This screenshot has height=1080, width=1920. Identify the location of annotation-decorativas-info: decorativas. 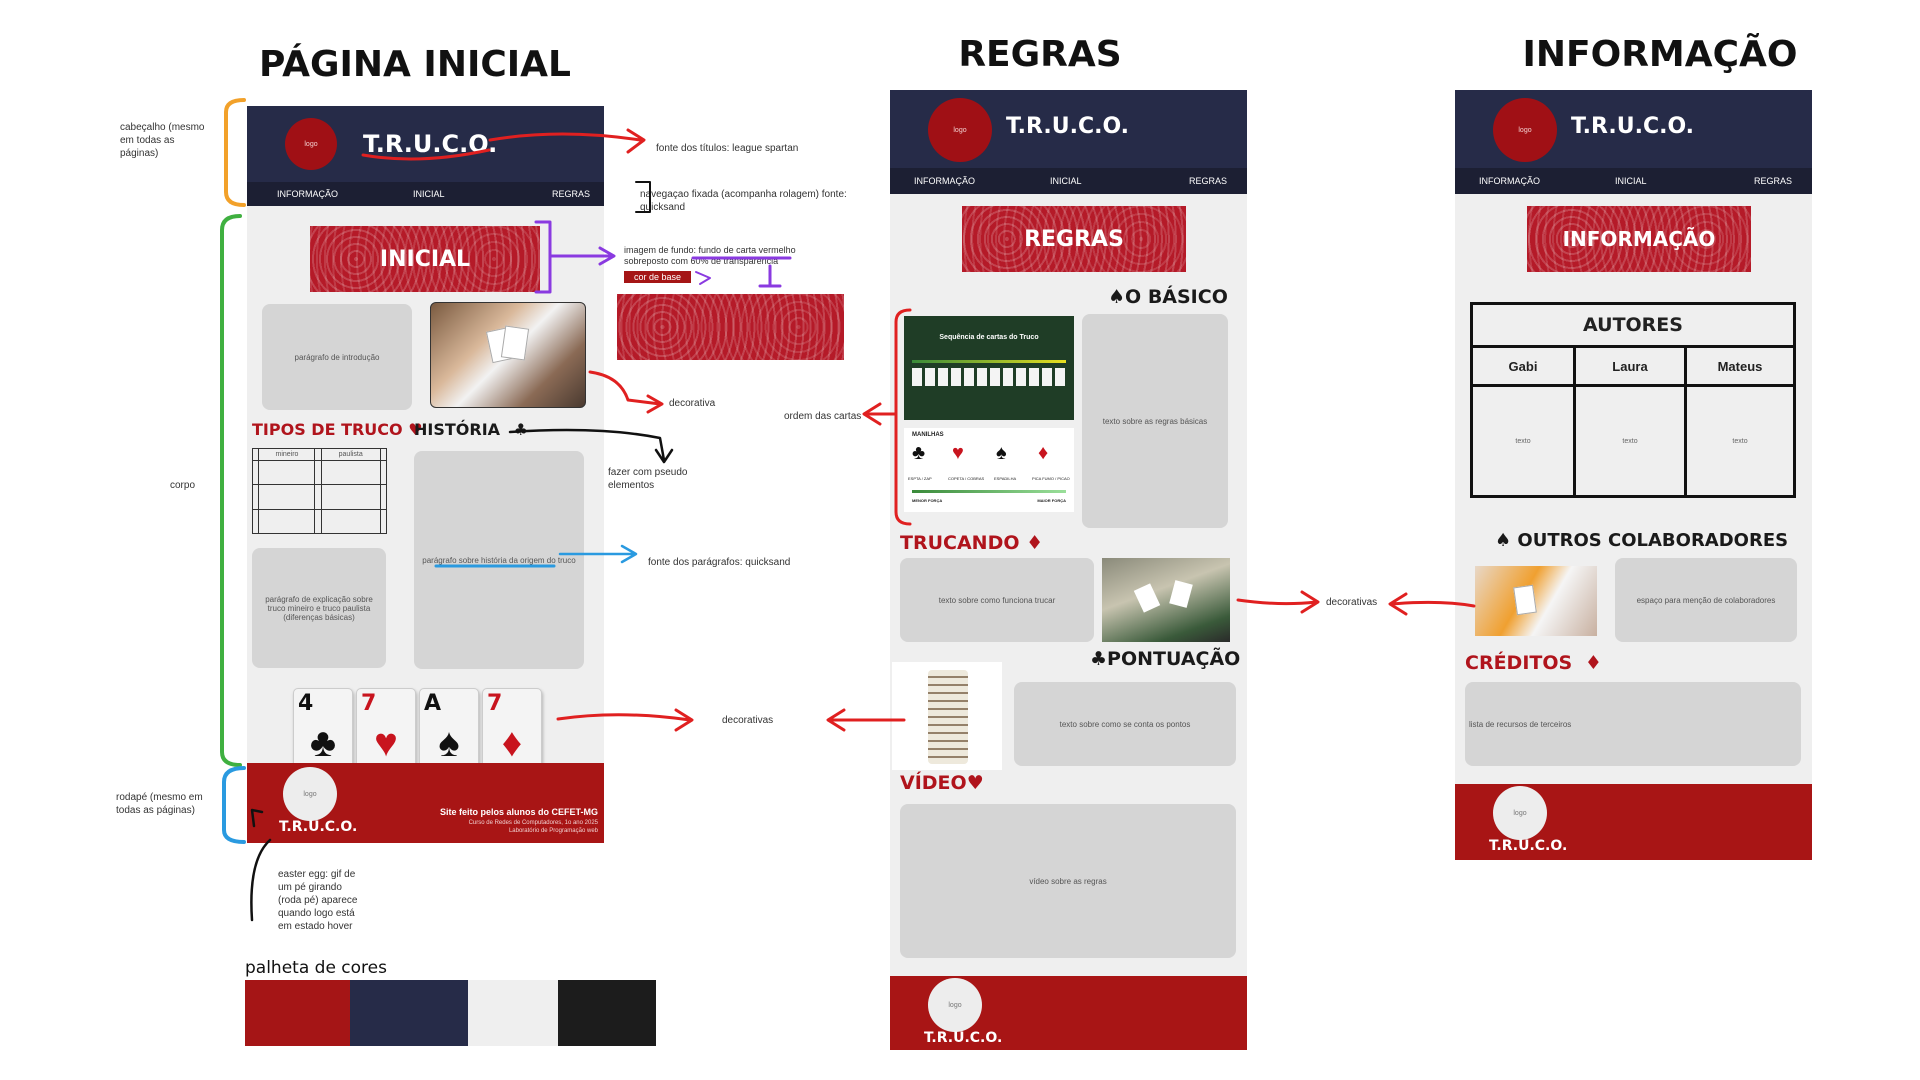
(1352, 602).